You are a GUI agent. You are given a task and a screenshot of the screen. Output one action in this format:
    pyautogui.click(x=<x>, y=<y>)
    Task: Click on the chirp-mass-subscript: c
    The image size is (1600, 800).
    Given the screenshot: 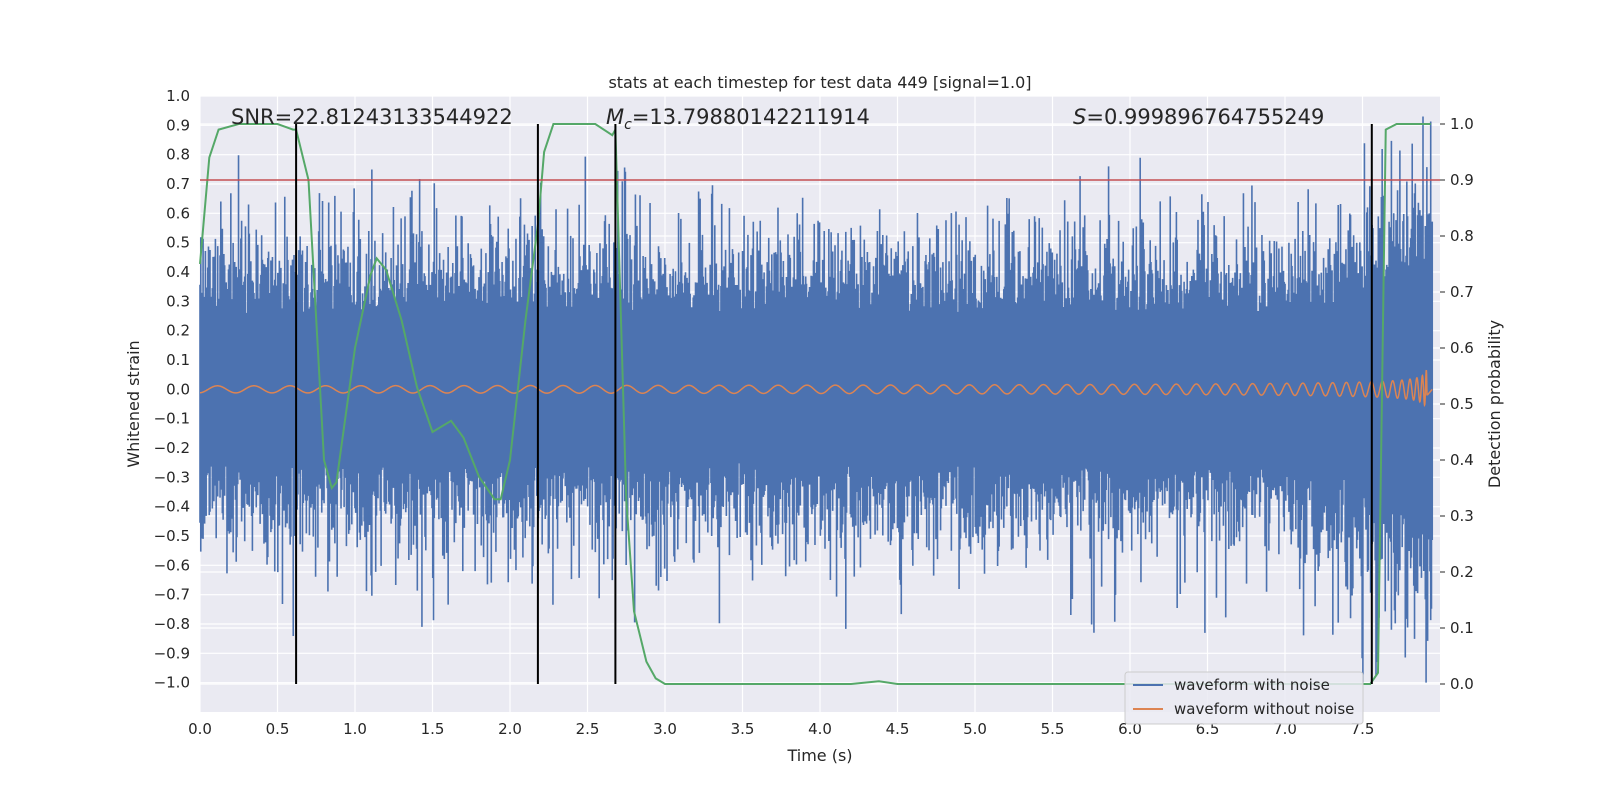 What is the action you would take?
    pyautogui.click(x=628, y=125)
    